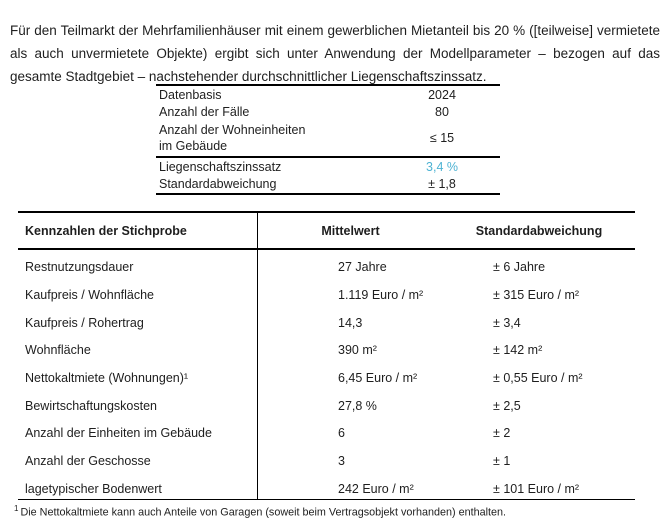 The width and height of the screenshot is (670, 520). Describe the element at coordinates (518, 350) in the screenshot. I see `standardabweichung-cell: ± 142 m²` at that location.